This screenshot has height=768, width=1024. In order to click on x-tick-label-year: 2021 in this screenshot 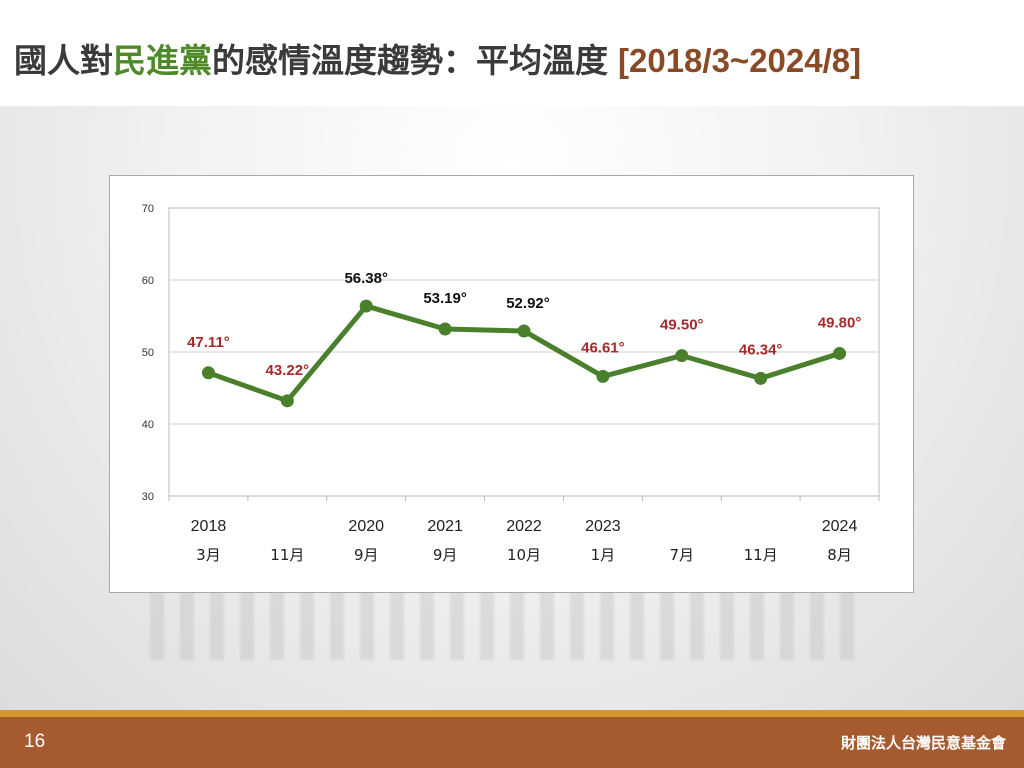, I will do `click(445, 526)`.